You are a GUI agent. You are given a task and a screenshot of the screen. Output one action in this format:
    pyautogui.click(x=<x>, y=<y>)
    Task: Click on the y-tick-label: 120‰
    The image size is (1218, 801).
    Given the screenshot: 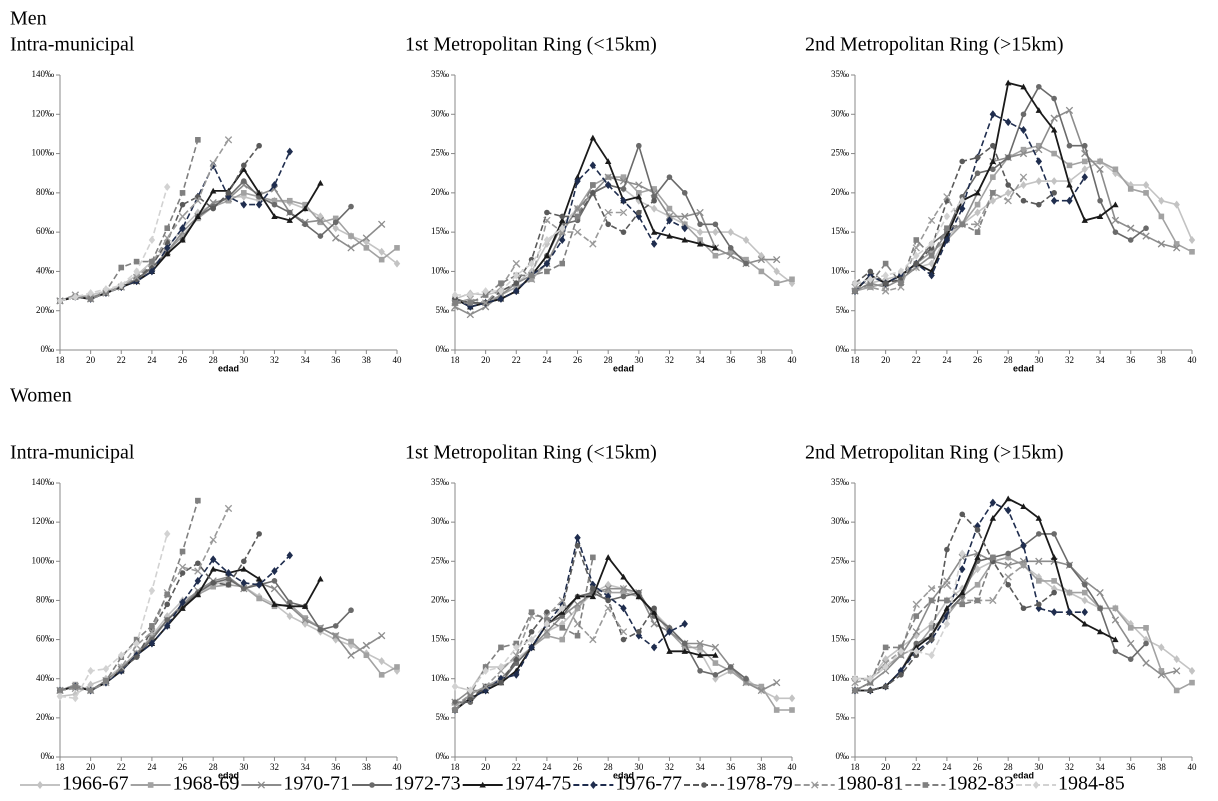 What is the action you would take?
    pyautogui.click(x=43, y=521)
    